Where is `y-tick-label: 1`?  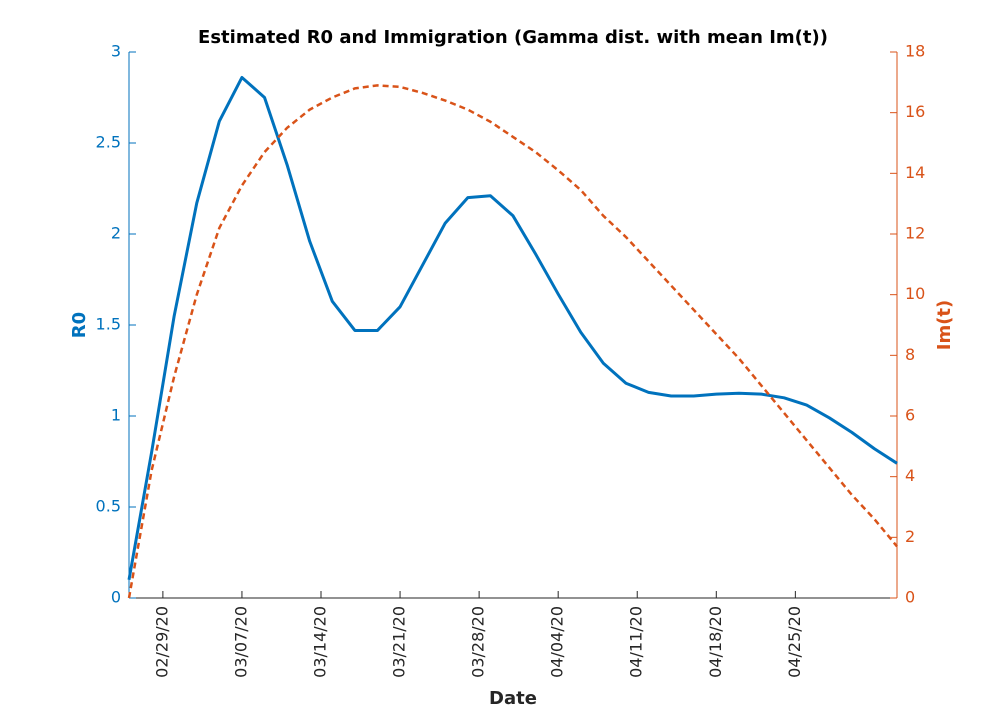 y-tick-label: 1 is located at coordinates (116, 415).